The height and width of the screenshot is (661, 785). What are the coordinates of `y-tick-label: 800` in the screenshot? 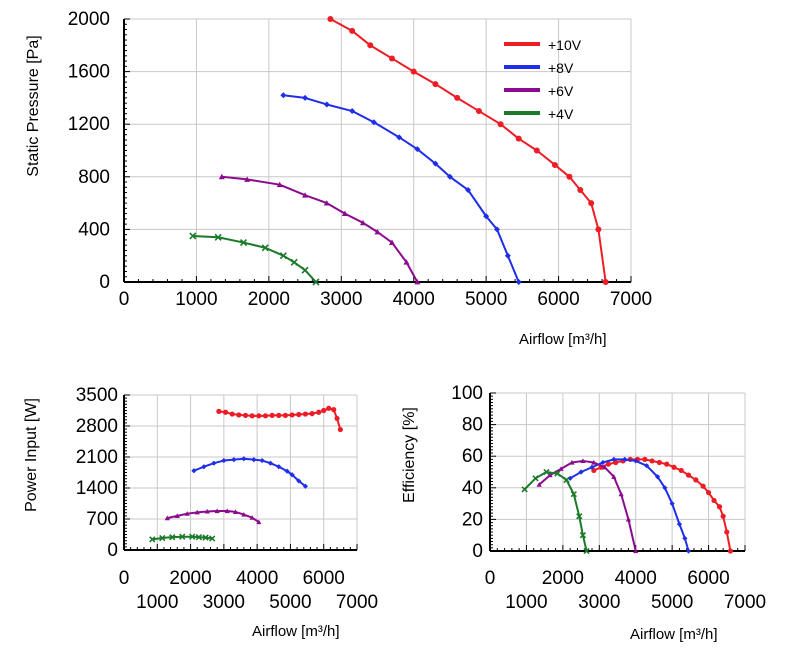 It's located at (94, 177).